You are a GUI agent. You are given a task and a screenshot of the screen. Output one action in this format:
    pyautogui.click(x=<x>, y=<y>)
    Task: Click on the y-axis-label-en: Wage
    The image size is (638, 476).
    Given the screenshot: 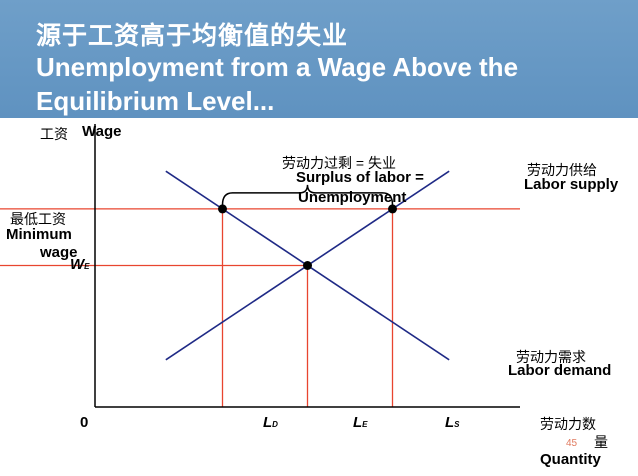 What is the action you would take?
    pyautogui.click(x=102, y=131)
    